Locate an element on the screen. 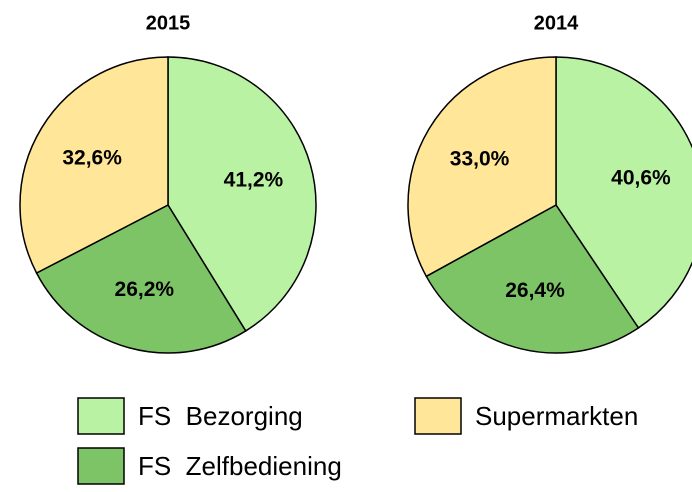 The width and height of the screenshot is (692, 492). chart-title: 2015 is located at coordinates (168, 23).